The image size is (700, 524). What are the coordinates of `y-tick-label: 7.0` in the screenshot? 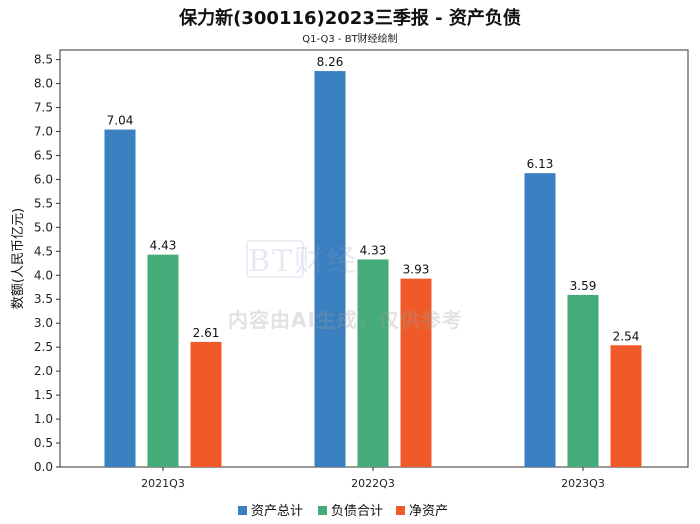 It's located at (43, 131).